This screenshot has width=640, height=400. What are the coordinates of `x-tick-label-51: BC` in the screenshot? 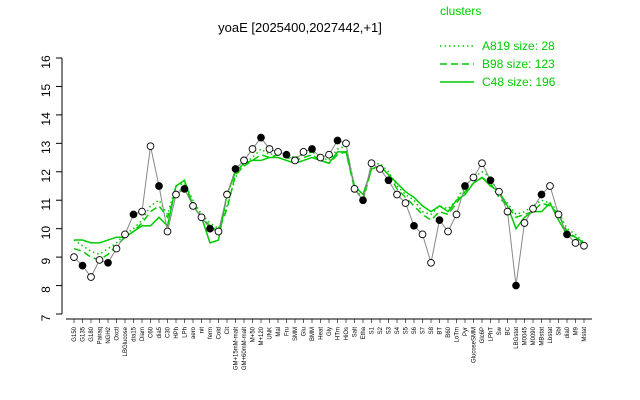 It's located at (509, 330).